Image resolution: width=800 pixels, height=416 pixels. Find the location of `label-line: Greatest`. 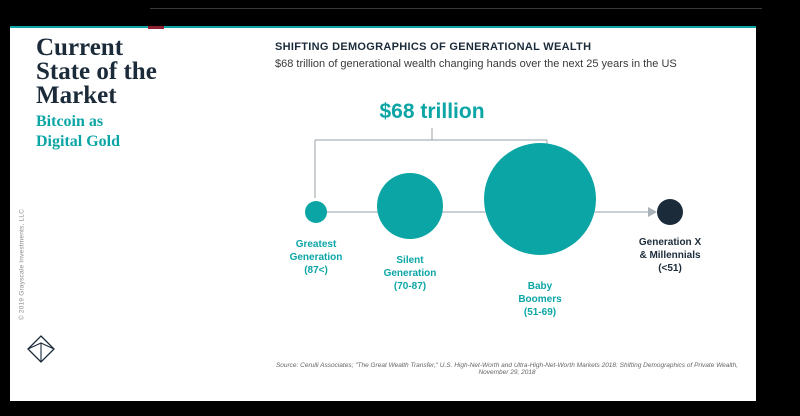

label-line: Greatest is located at coordinates (316, 244).